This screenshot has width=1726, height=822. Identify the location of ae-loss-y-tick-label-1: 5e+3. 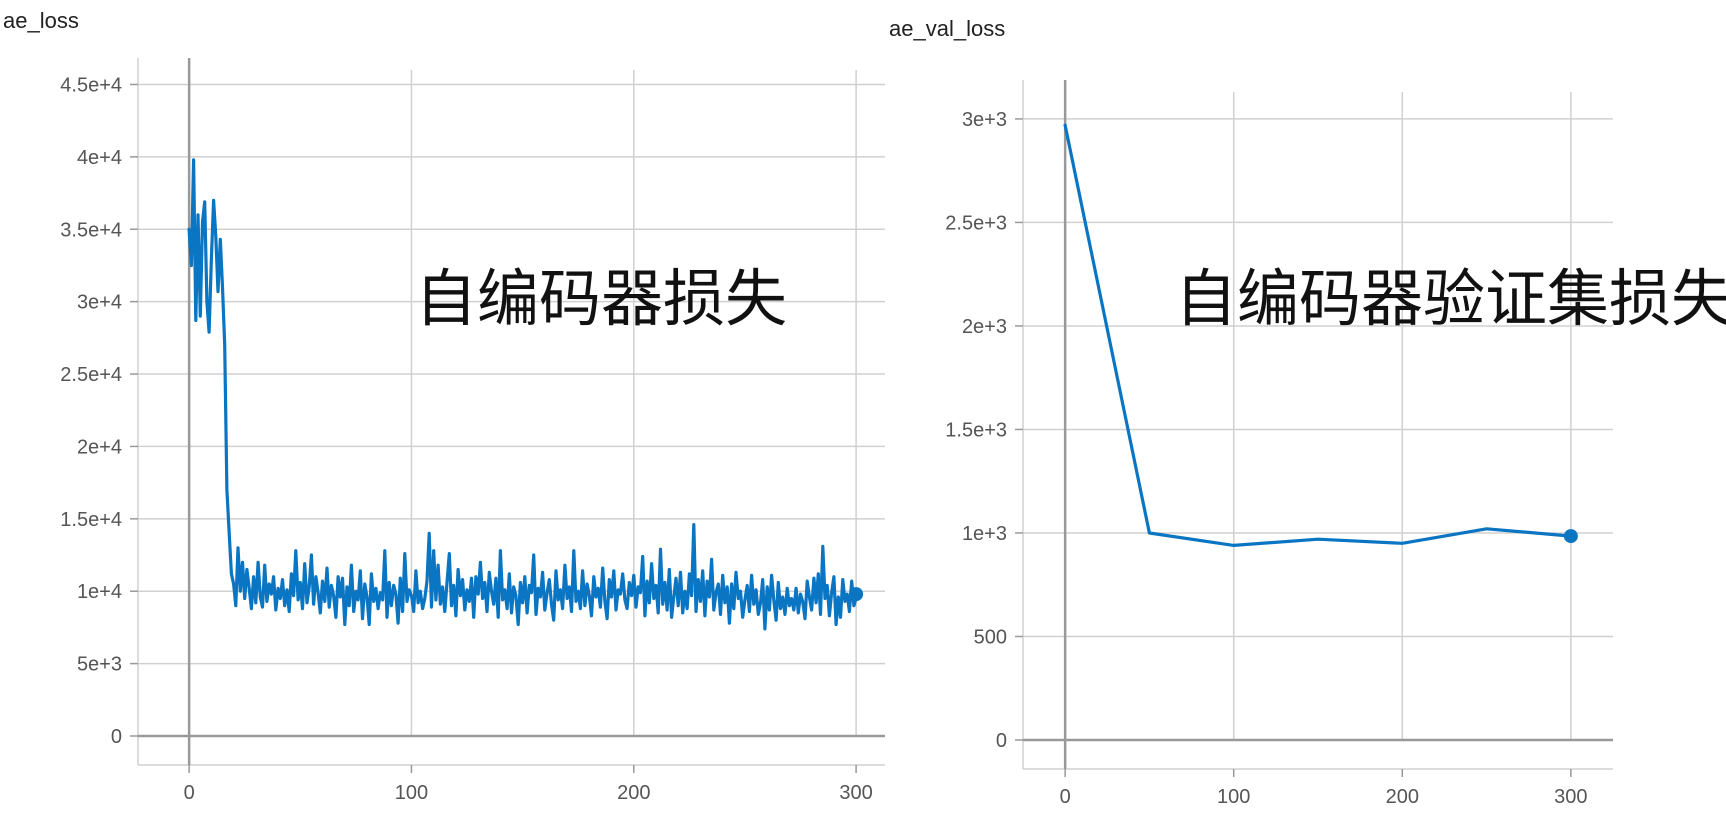
(99, 665).